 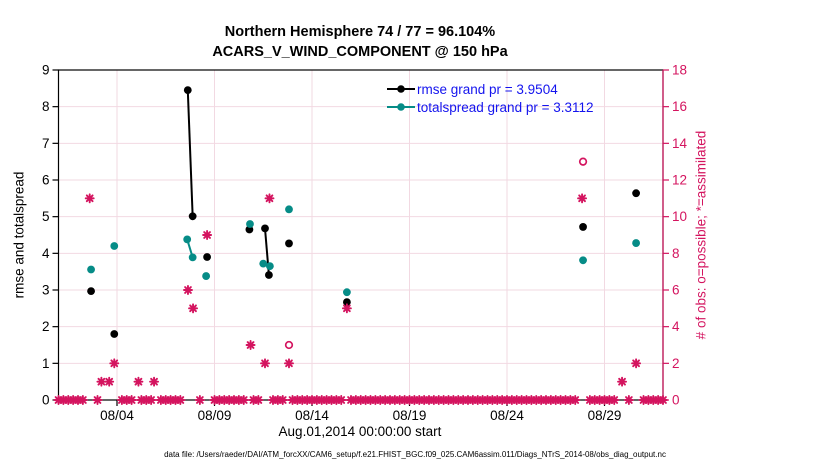 I want to click on svg-text: 7, so click(x=46, y=143).